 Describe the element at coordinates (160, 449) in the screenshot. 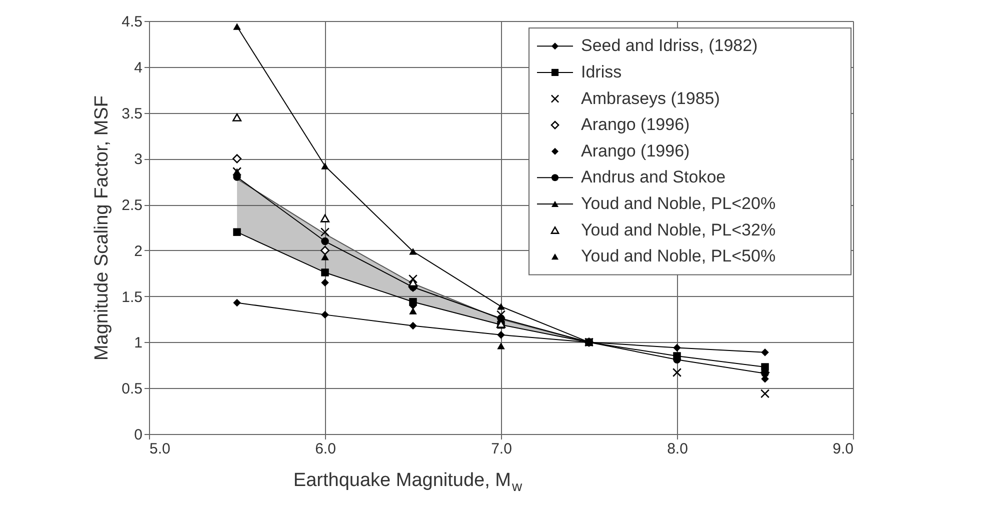

I see `x-tick-label: 5.0` at that location.